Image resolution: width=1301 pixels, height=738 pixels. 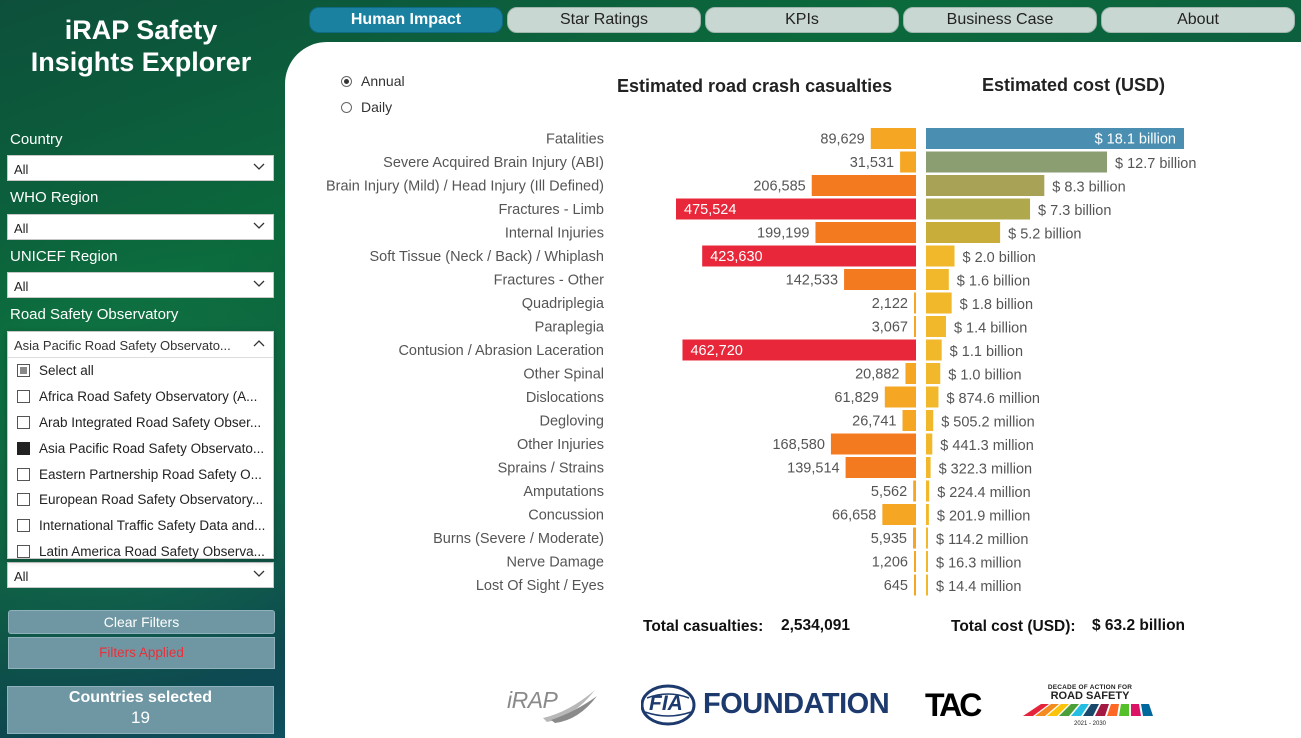 I want to click on app-title-line1: iRAP Safety, so click(x=141, y=30).